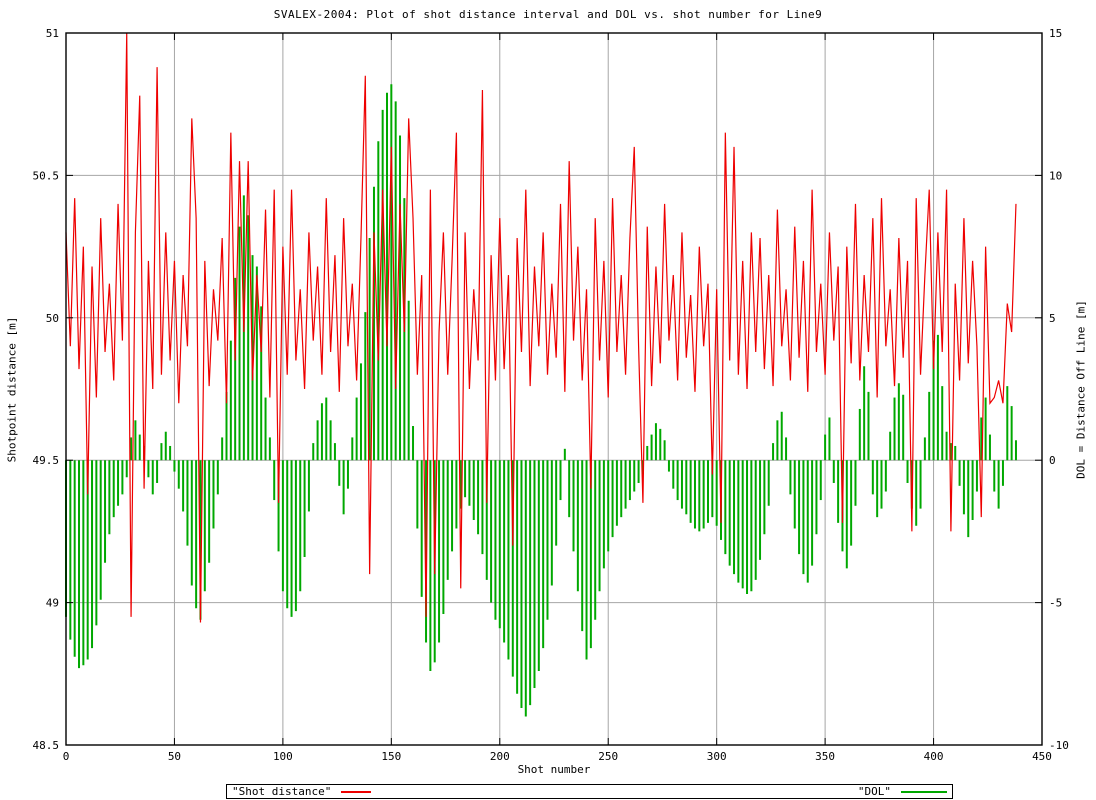 The height and width of the screenshot is (800, 1096). Describe the element at coordinates (608, 756) in the screenshot. I see `x-tick-label: 250` at that location.